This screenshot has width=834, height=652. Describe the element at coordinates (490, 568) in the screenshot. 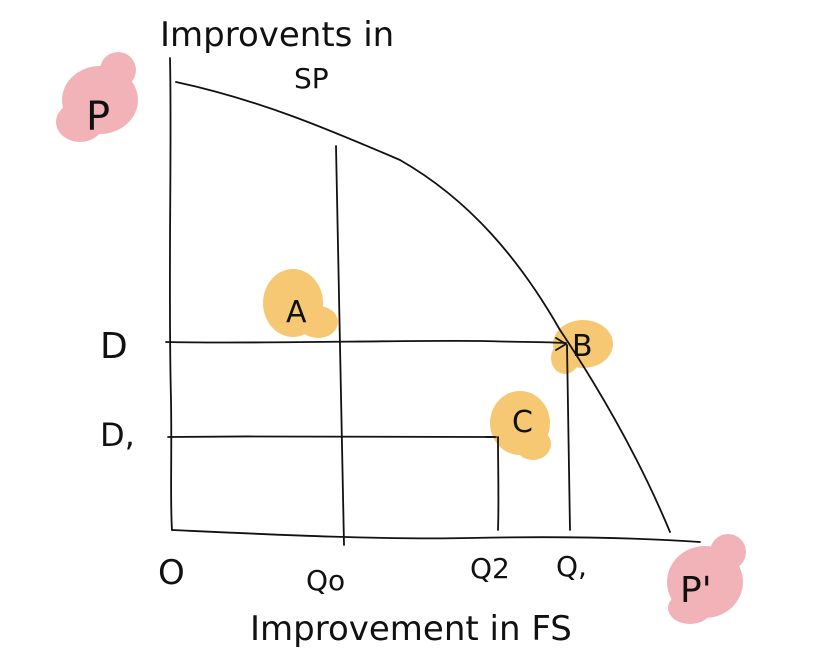

I see `x-tick-Q2: Q2` at that location.